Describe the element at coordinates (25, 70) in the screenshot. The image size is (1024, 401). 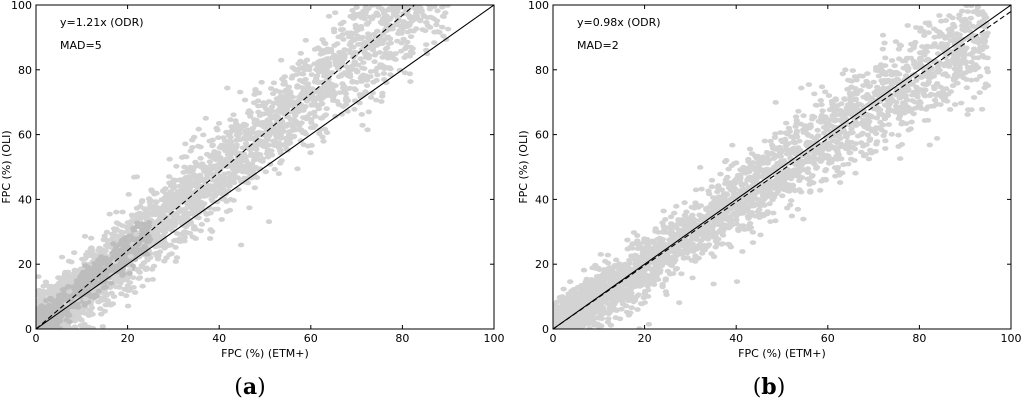
I see `y-tick-label: 80` at that location.